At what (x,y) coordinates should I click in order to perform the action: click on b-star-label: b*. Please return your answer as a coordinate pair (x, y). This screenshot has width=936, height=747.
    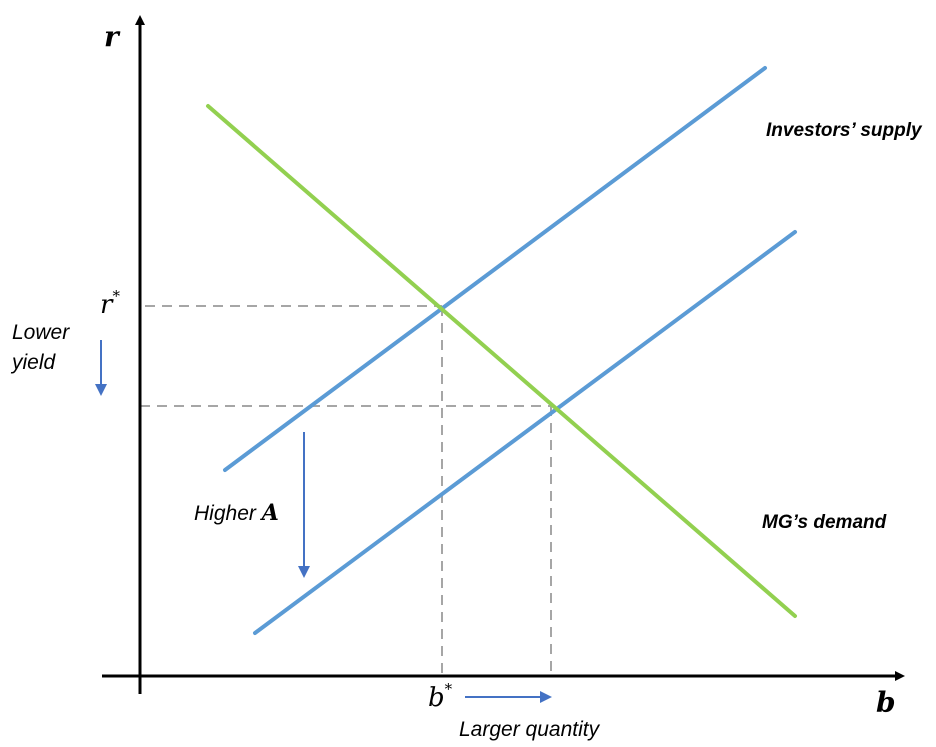
    Looking at the image, I should click on (440, 696).